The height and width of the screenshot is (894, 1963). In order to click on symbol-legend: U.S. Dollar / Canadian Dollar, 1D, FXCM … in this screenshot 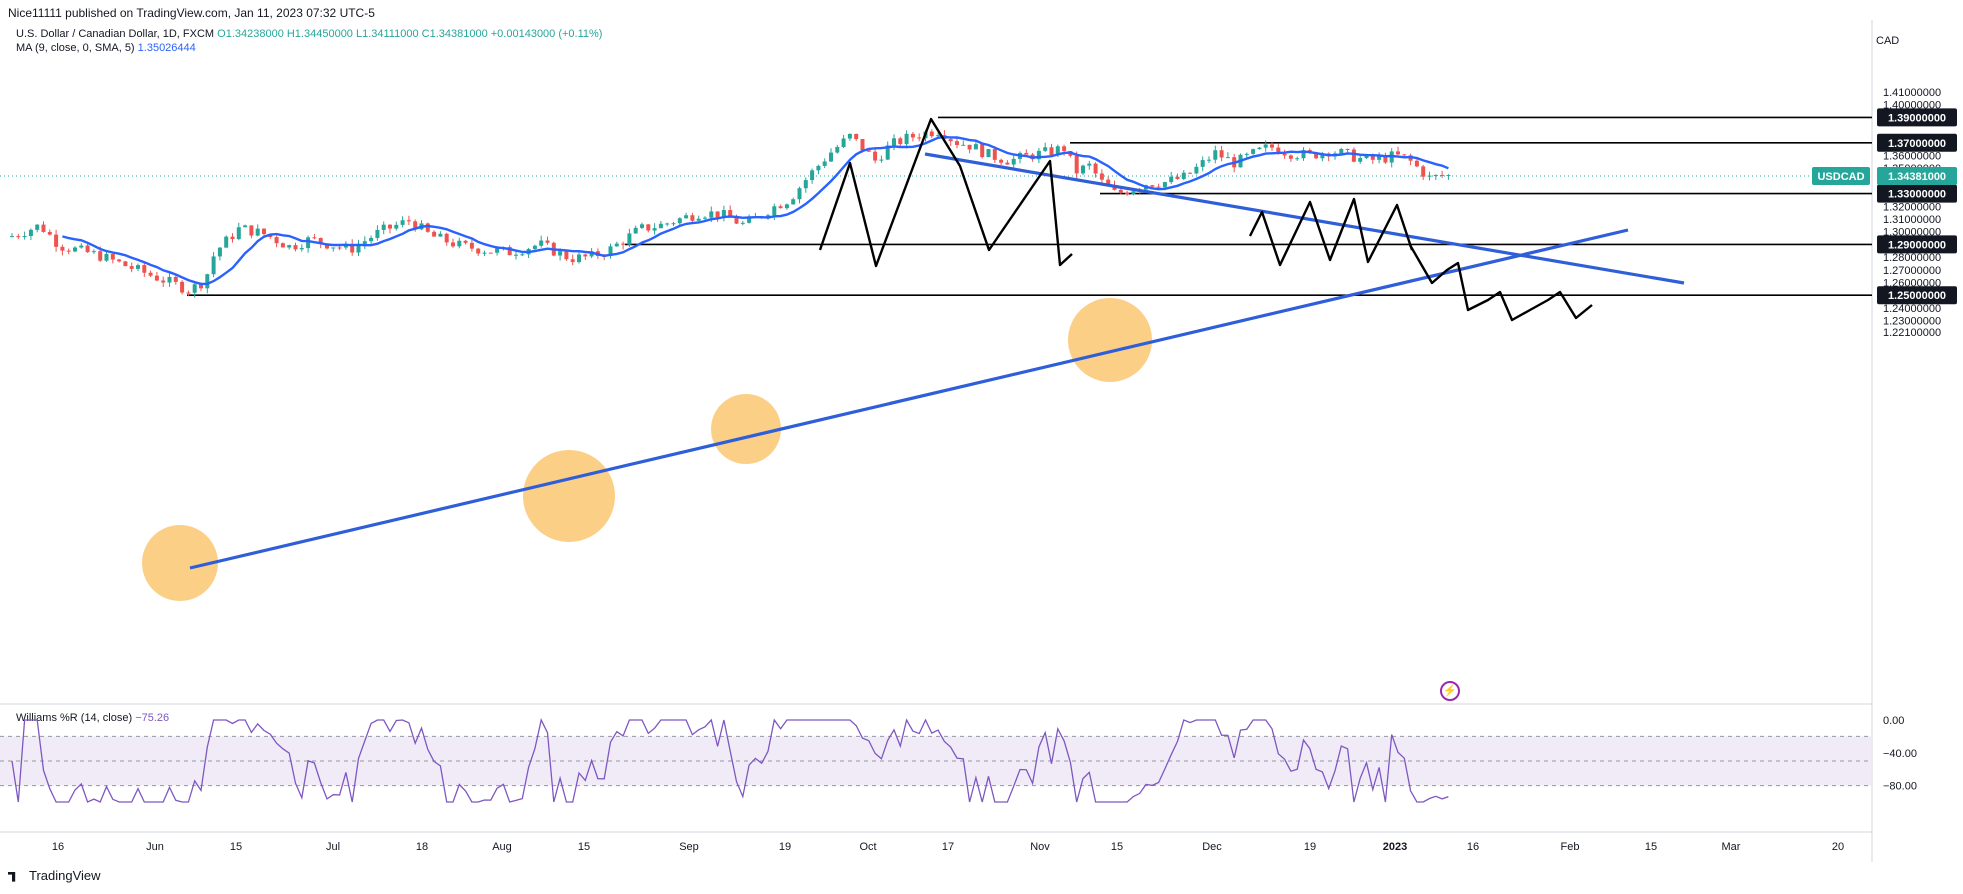, I will do `click(309, 34)`.